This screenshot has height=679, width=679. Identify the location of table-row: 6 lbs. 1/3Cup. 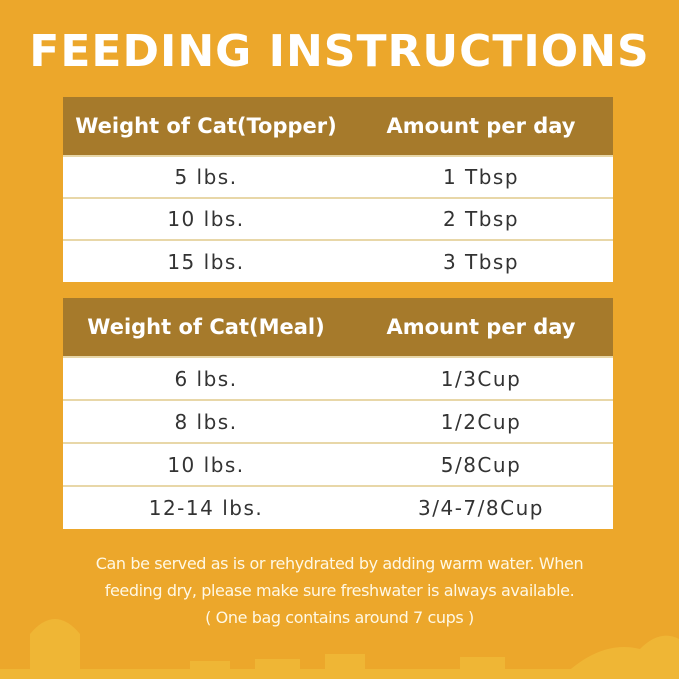
(338, 378).